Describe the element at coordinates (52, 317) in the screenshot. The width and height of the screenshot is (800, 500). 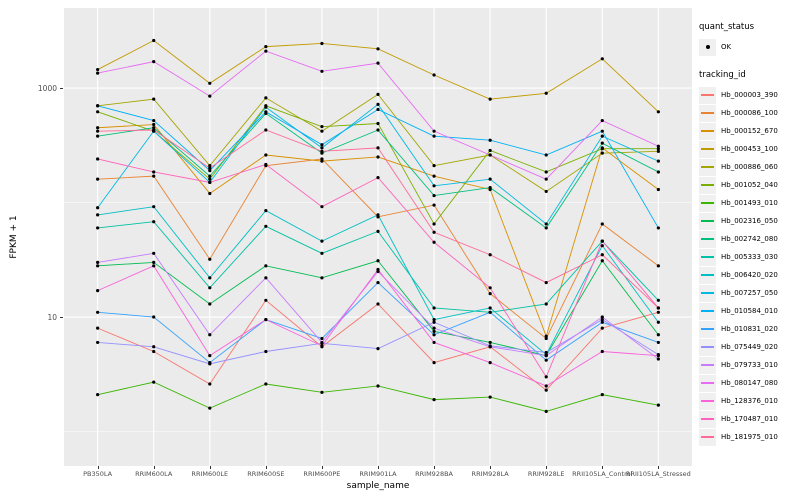
I see `y-tick-label: 10` at that location.